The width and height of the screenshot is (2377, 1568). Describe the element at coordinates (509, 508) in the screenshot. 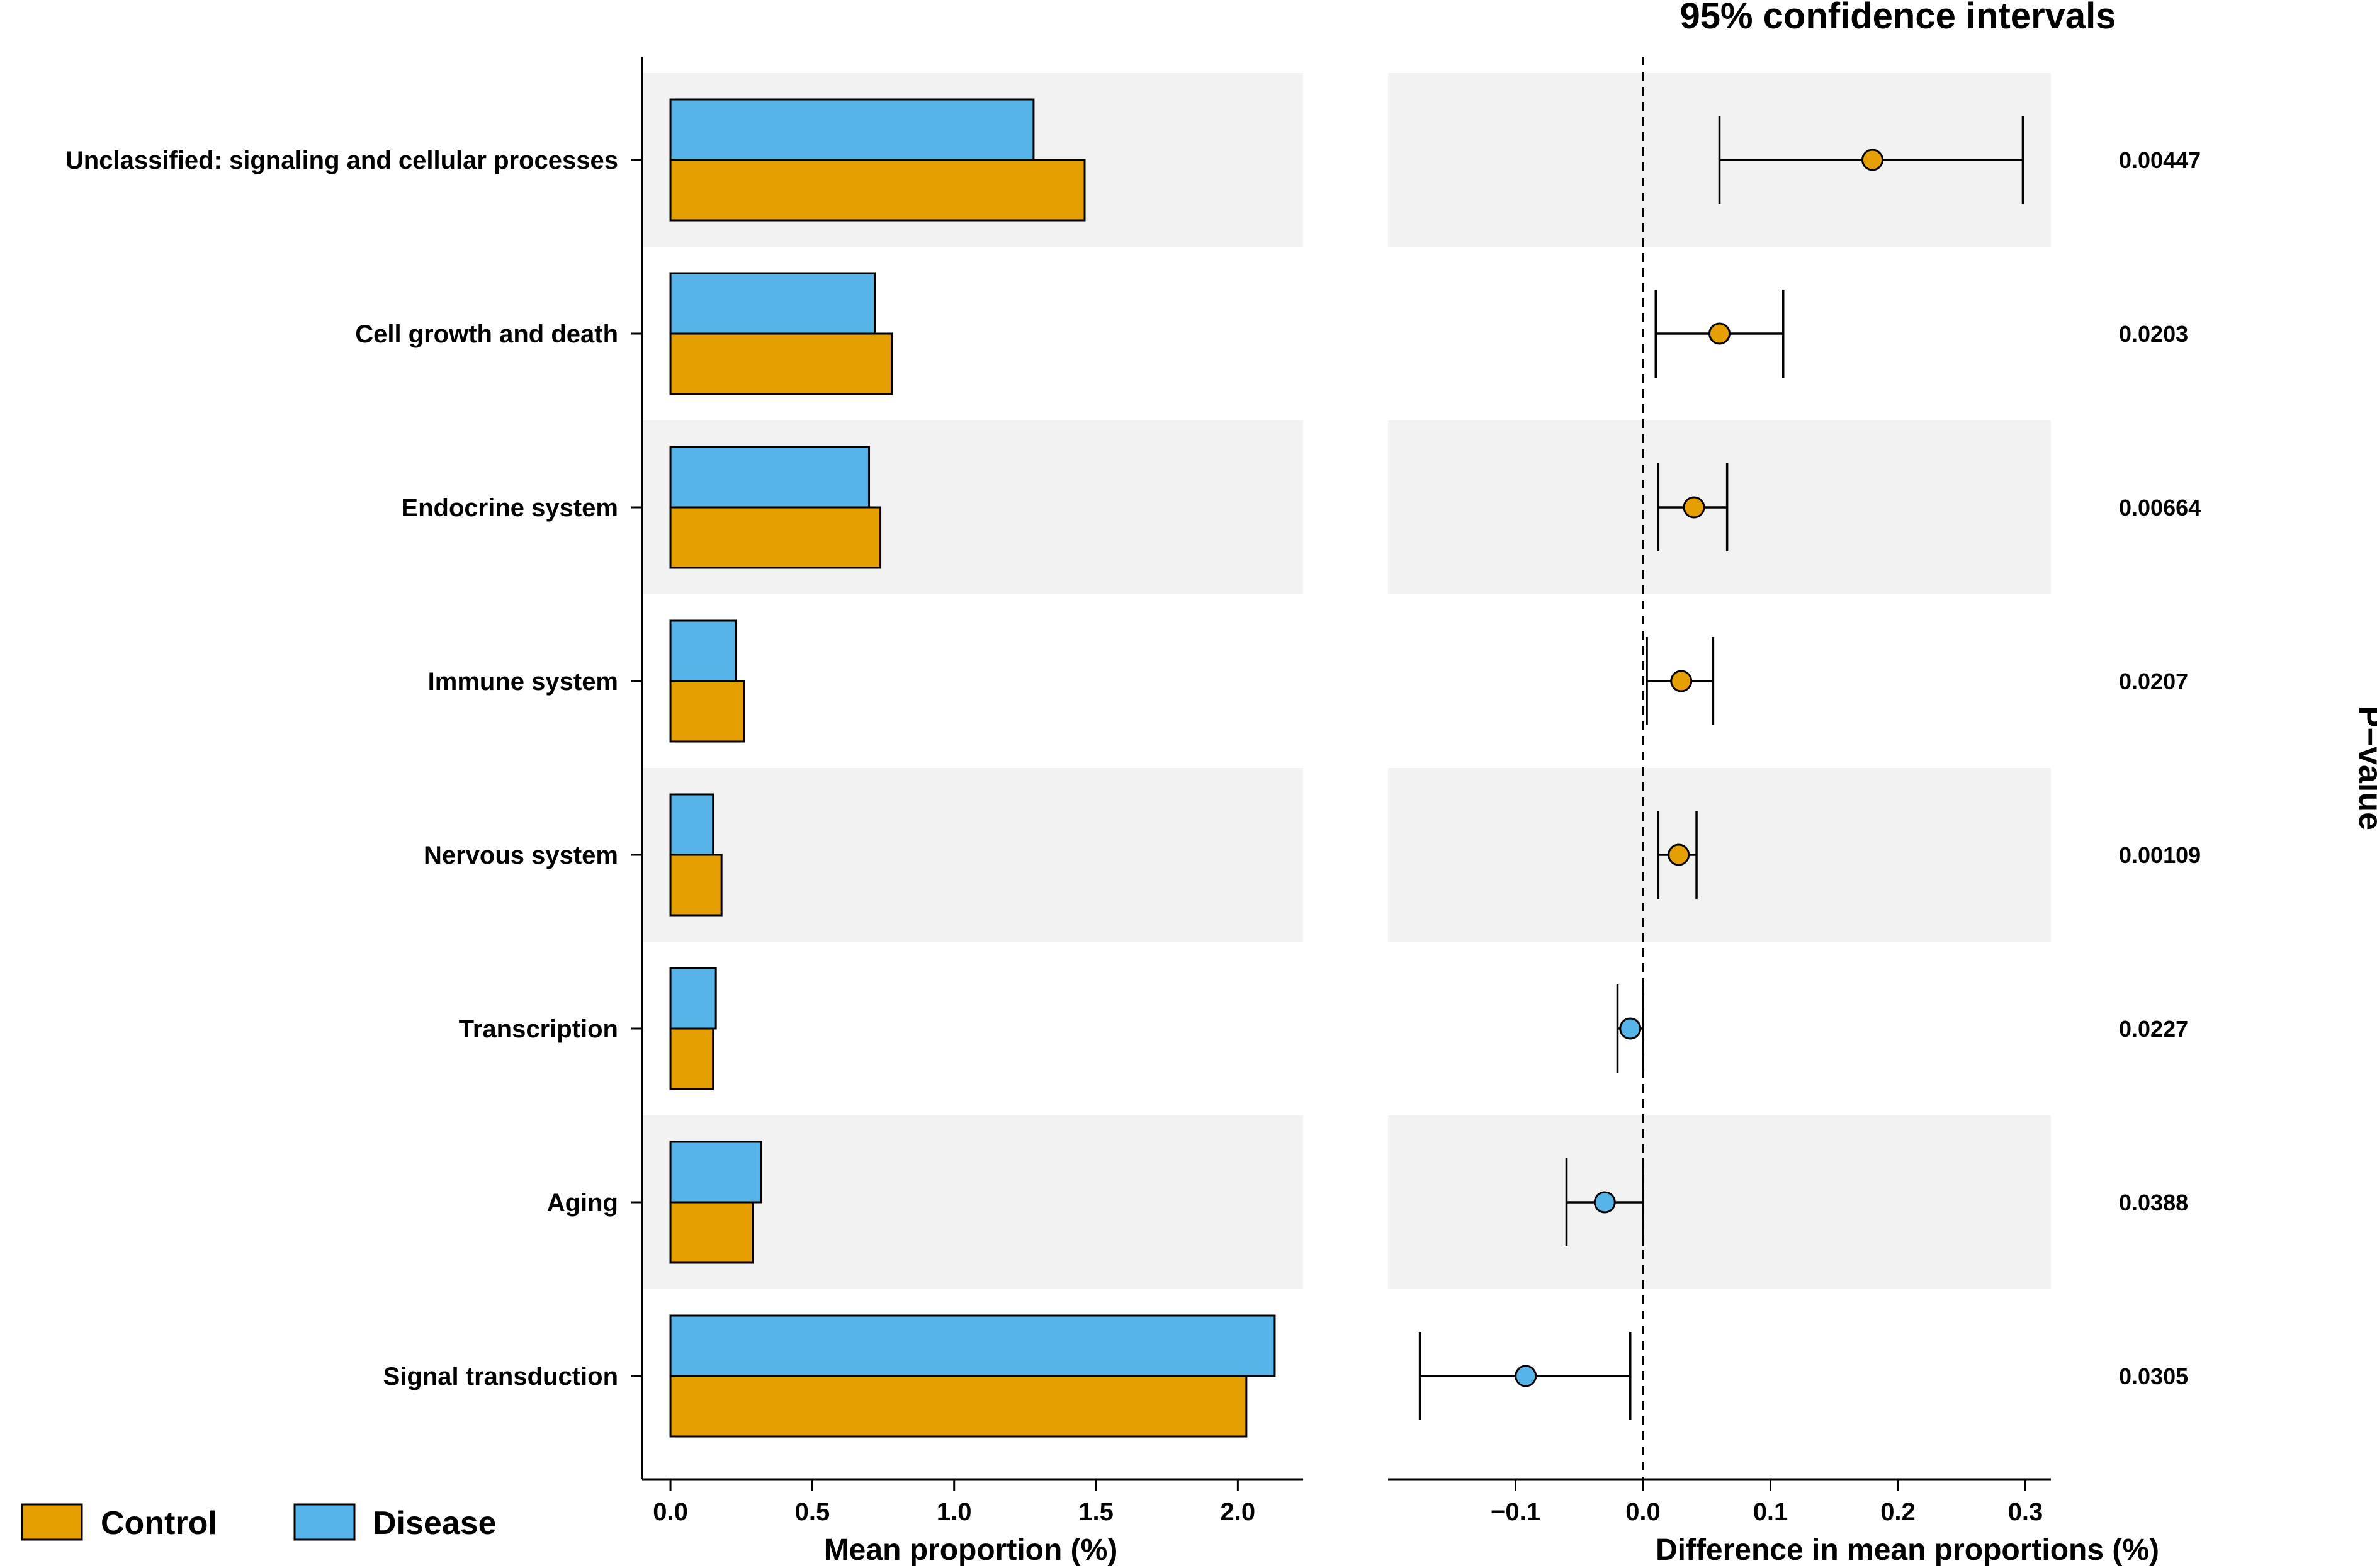

I see `category-label-endocrine-system: Endocrine system` at that location.